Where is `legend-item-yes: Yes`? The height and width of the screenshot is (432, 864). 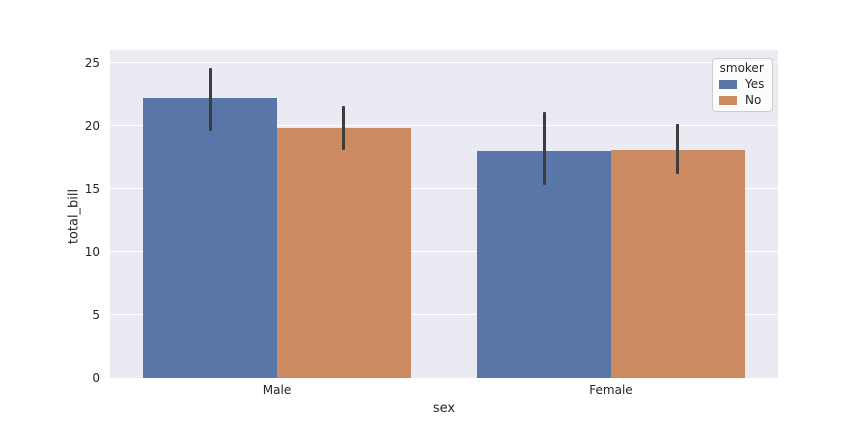 legend-item-yes: Yes is located at coordinates (741, 84).